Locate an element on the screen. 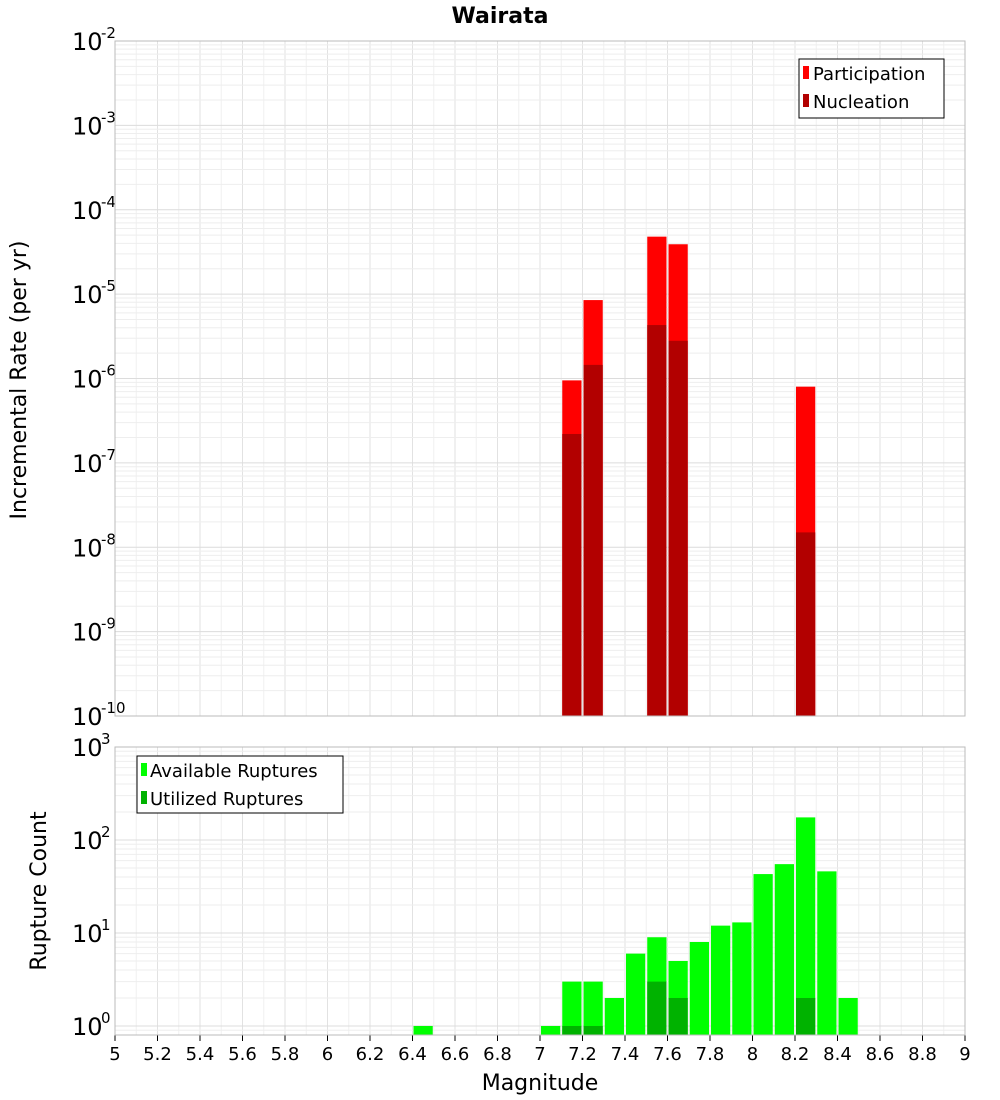 The height and width of the screenshot is (1100, 1000). legend-label-utilized: Utilized Ruptures is located at coordinates (226, 799).